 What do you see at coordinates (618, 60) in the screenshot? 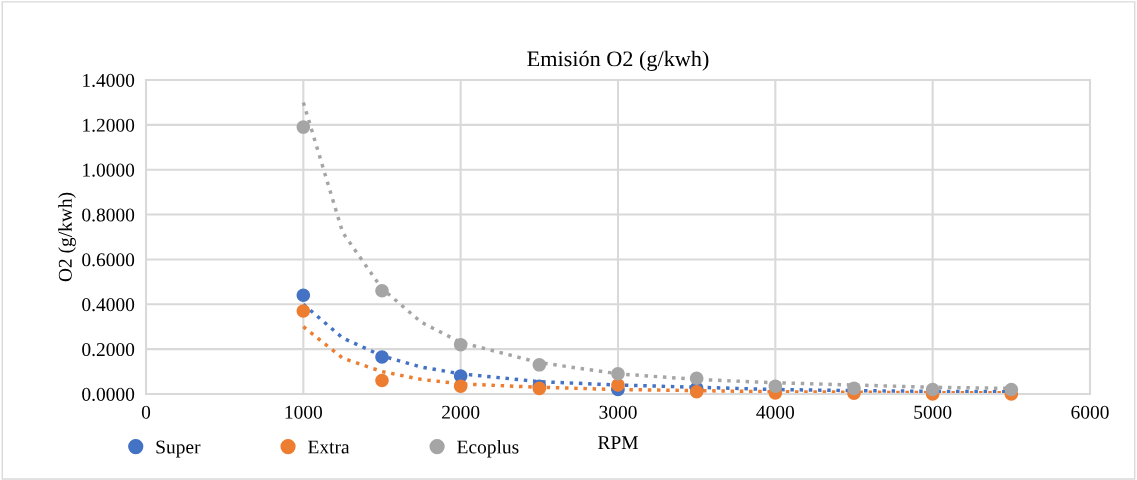
I see `chart-title: Emisión O2 (g/kwh)` at bounding box center [618, 60].